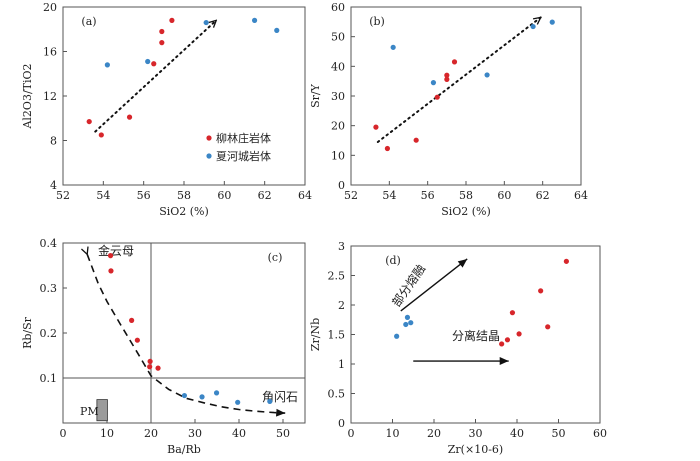 The width and height of the screenshot is (700, 461). Describe the element at coordinates (195, 433) in the screenshot. I see `x-tick-label: 30` at that location.